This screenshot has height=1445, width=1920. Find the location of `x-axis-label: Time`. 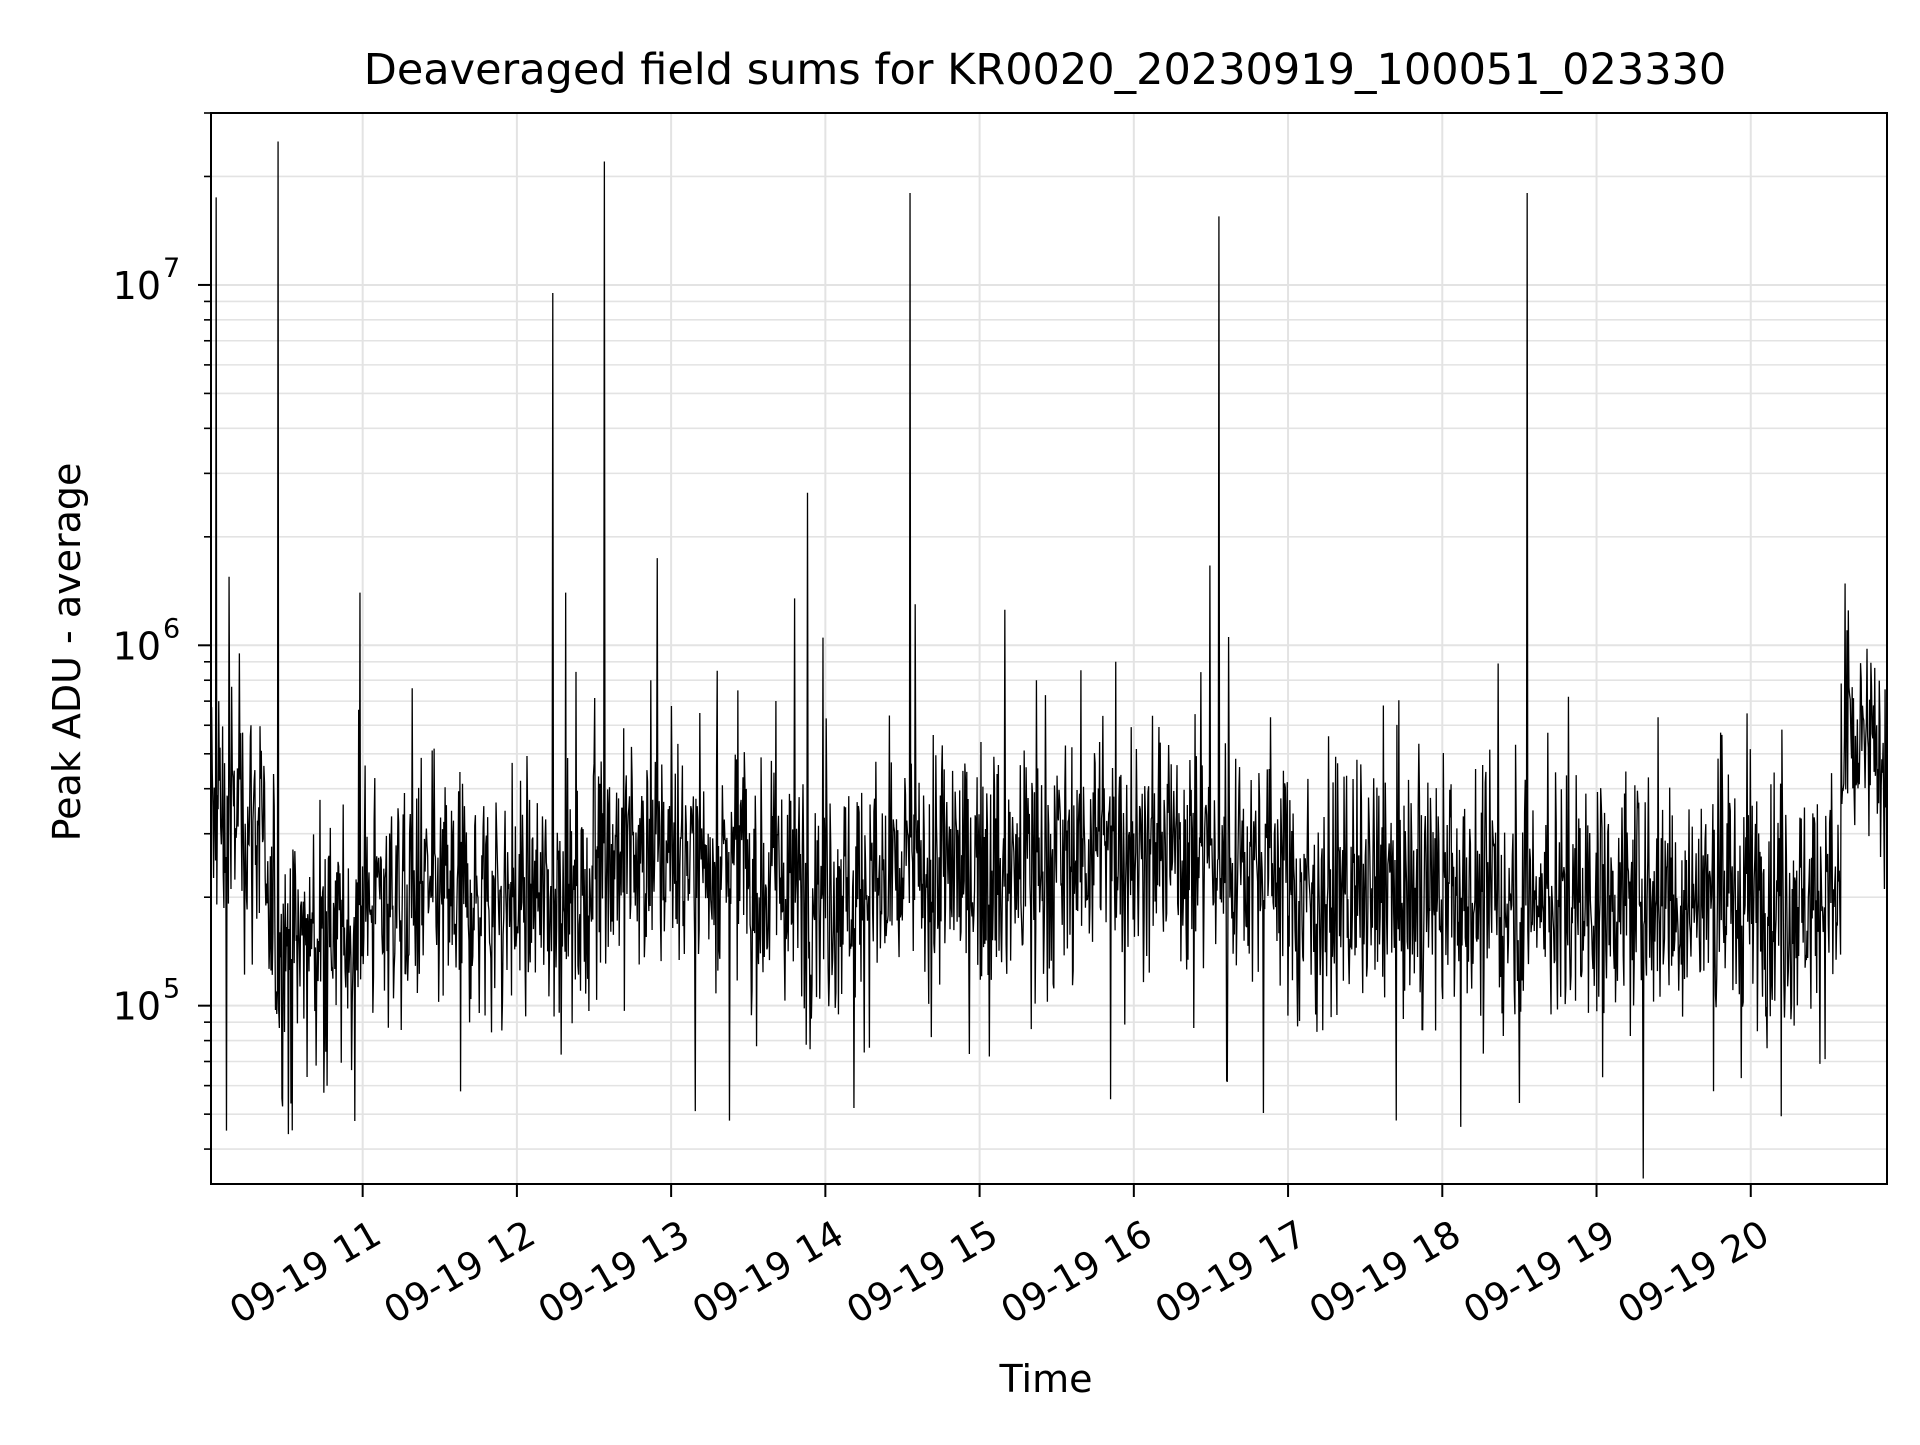

x-axis-label: Time is located at coordinates (1046, 1379).